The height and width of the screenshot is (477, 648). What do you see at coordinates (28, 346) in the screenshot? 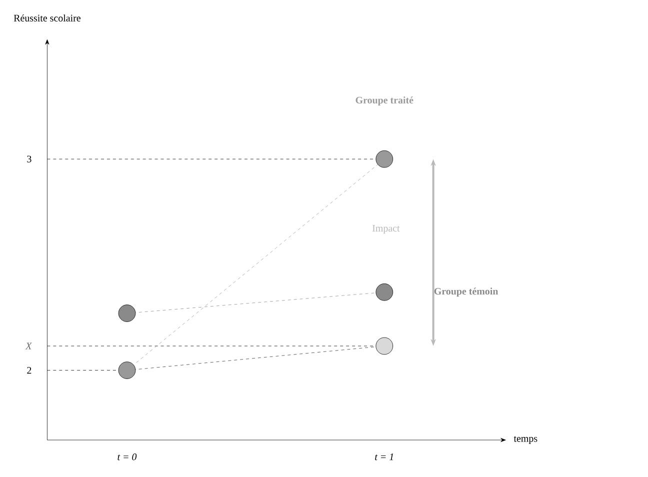
I see `y-tick-label: X` at bounding box center [28, 346].